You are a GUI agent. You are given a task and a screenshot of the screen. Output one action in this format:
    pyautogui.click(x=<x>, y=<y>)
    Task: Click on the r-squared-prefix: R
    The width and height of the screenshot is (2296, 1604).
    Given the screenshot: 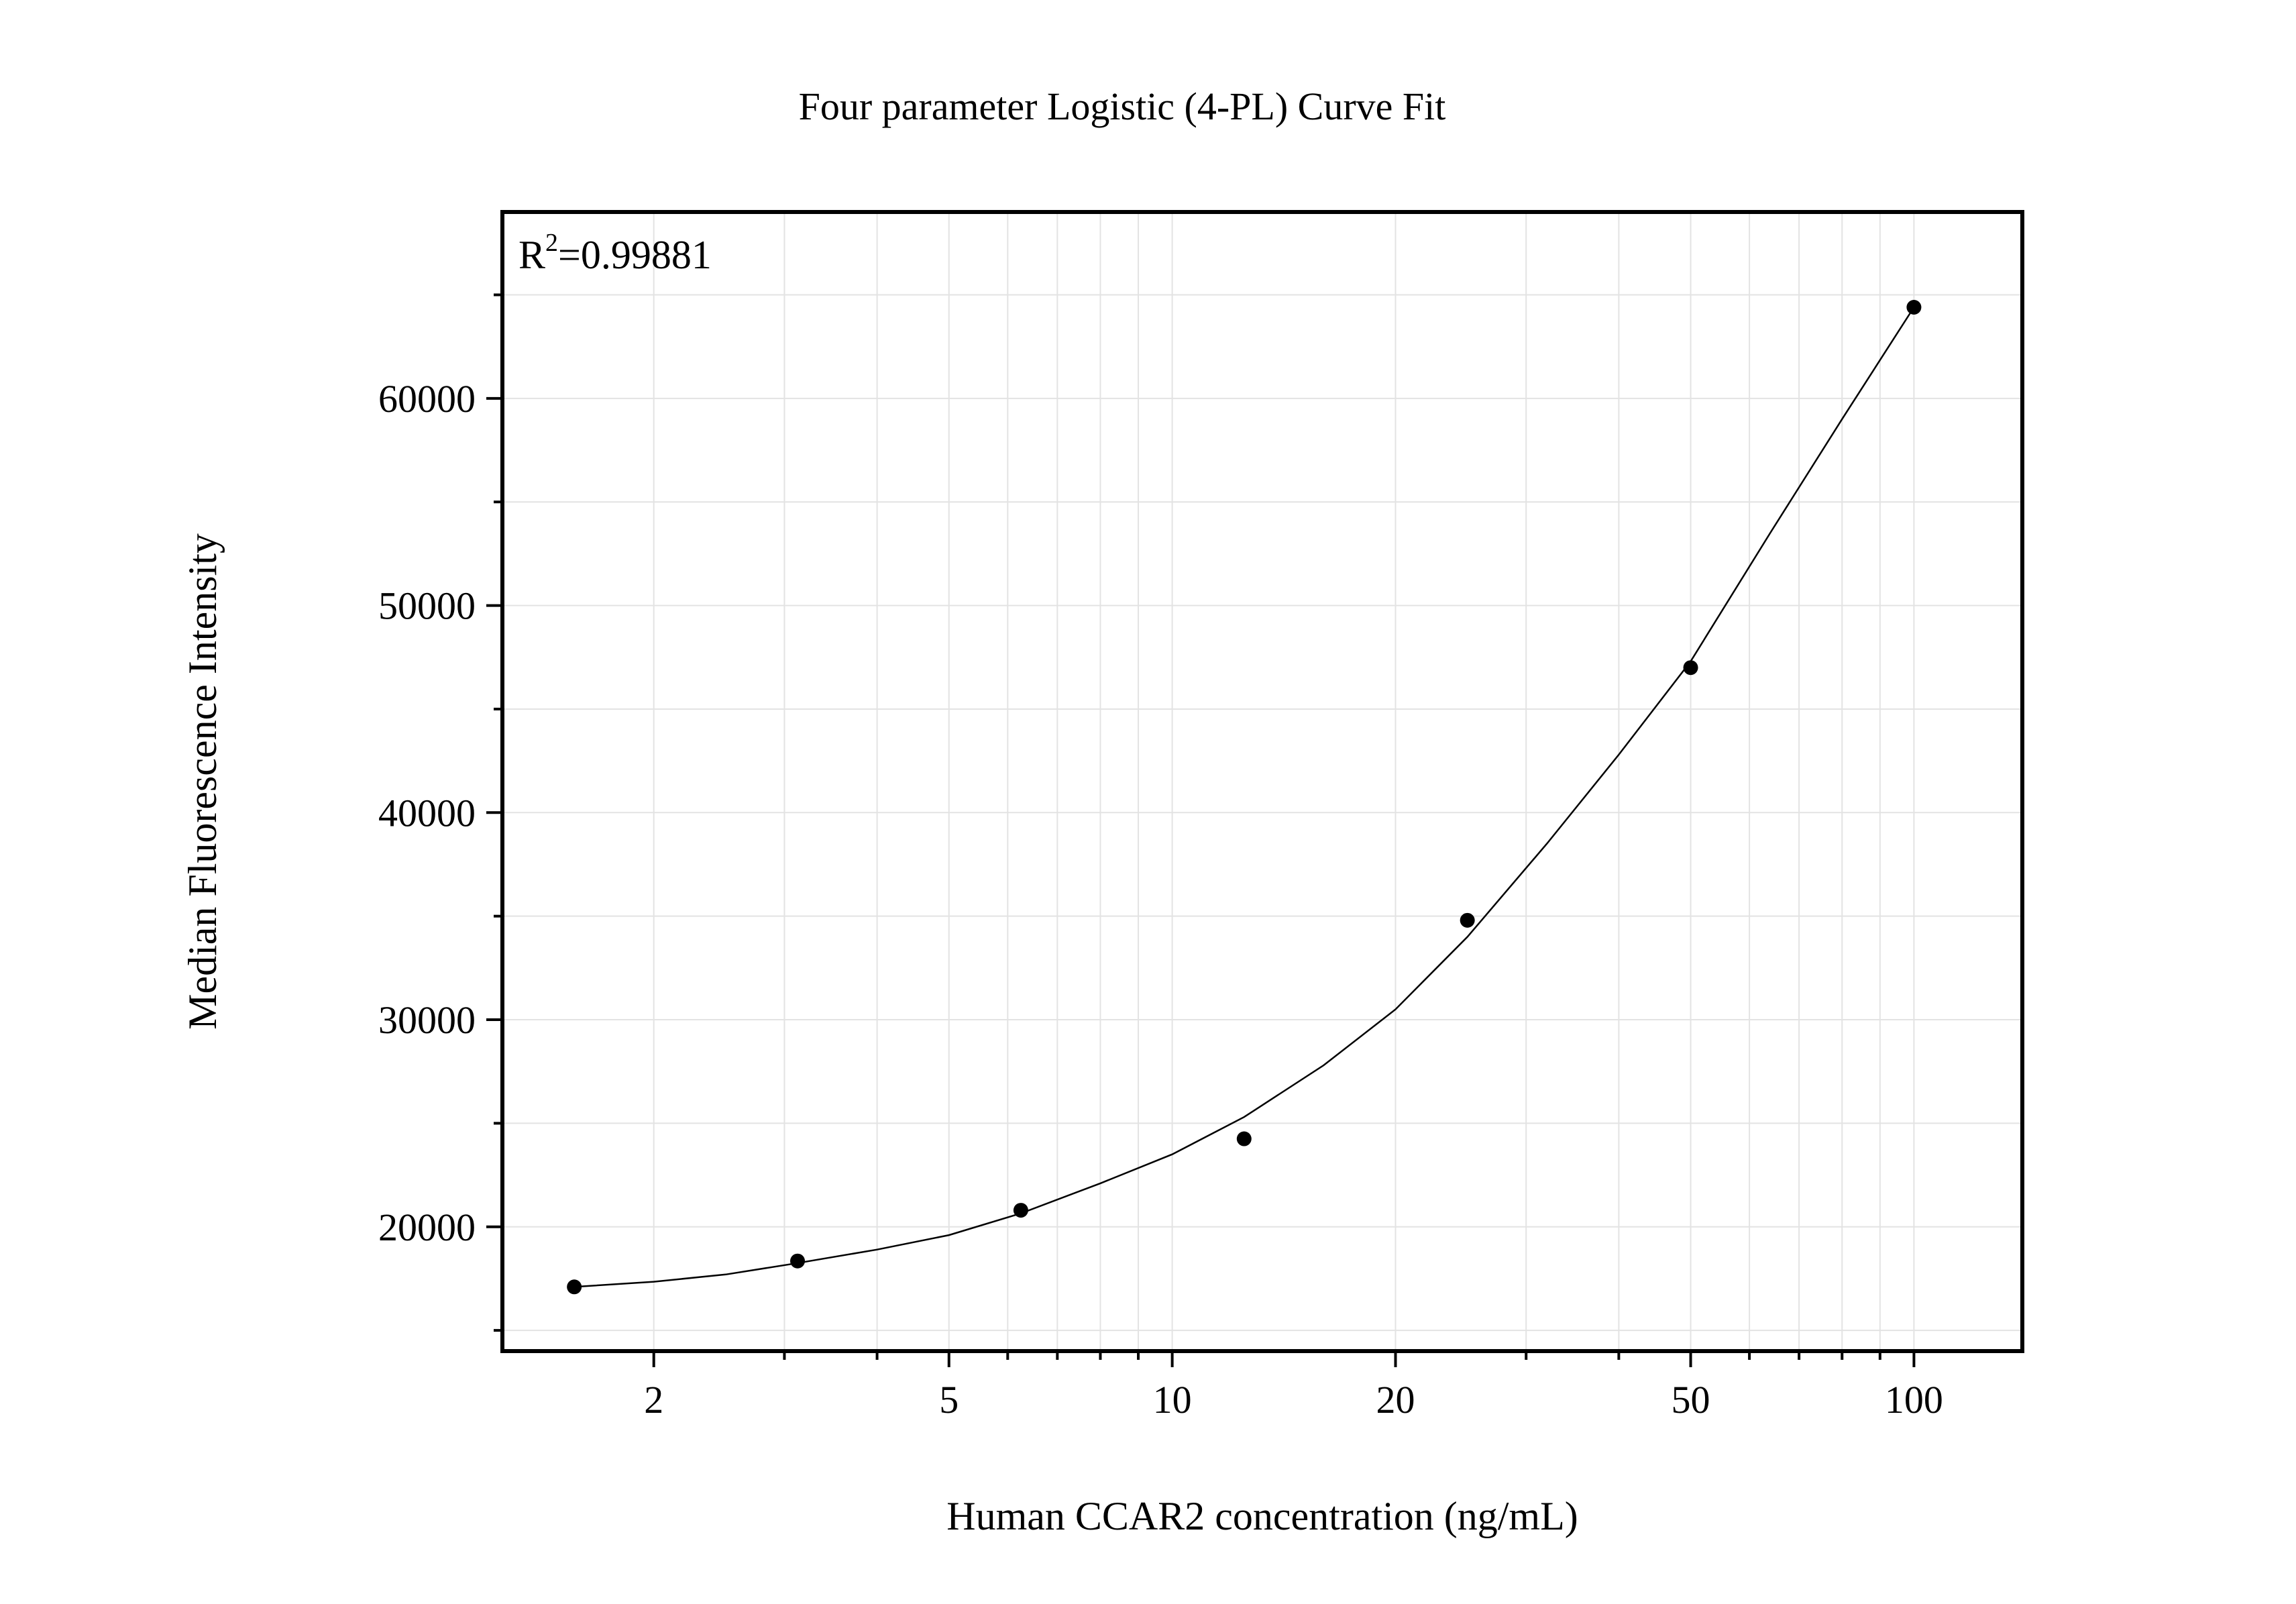 What is the action you would take?
    pyautogui.click(x=531, y=255)
    